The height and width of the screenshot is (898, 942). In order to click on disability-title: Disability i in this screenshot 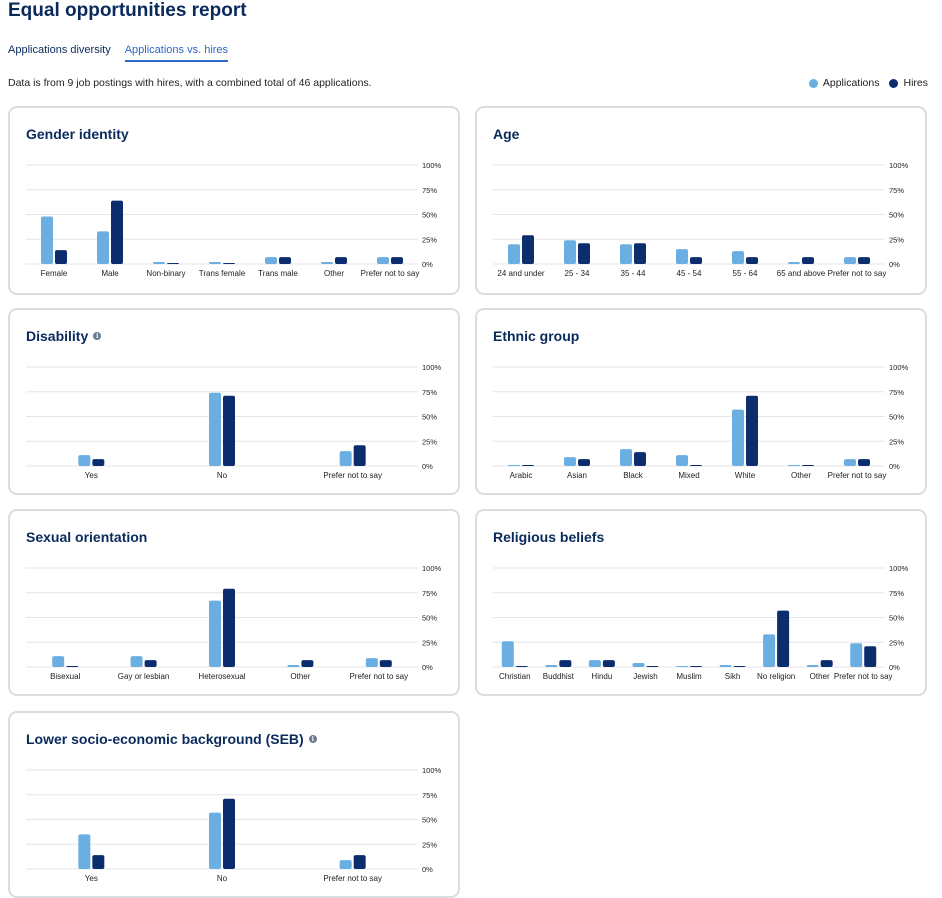, I will do `click(64, 336)`.